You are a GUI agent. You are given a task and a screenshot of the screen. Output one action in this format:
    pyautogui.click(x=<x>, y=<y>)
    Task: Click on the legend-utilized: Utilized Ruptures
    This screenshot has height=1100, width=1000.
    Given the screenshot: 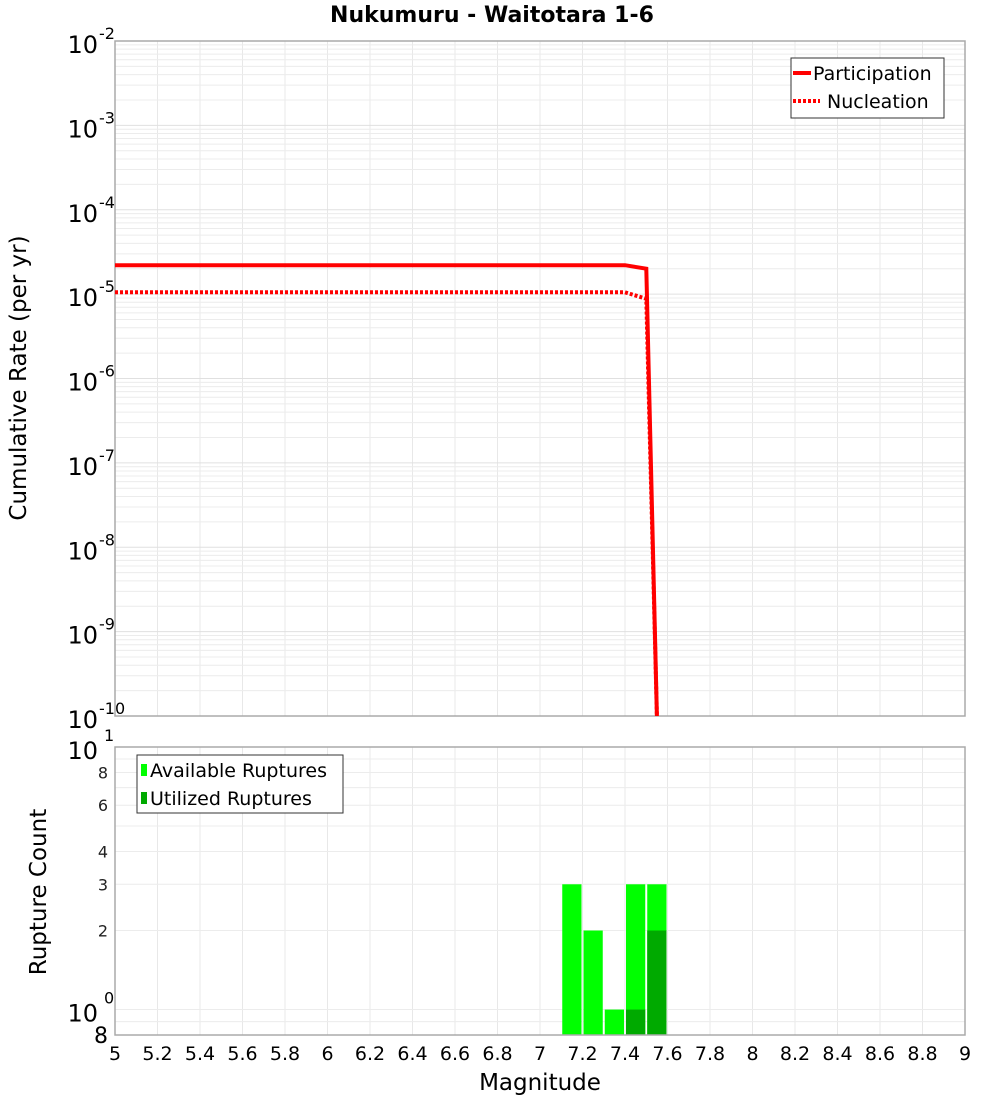 What is the action you would take?
    pyautogui.click(x=231, y=799)
    